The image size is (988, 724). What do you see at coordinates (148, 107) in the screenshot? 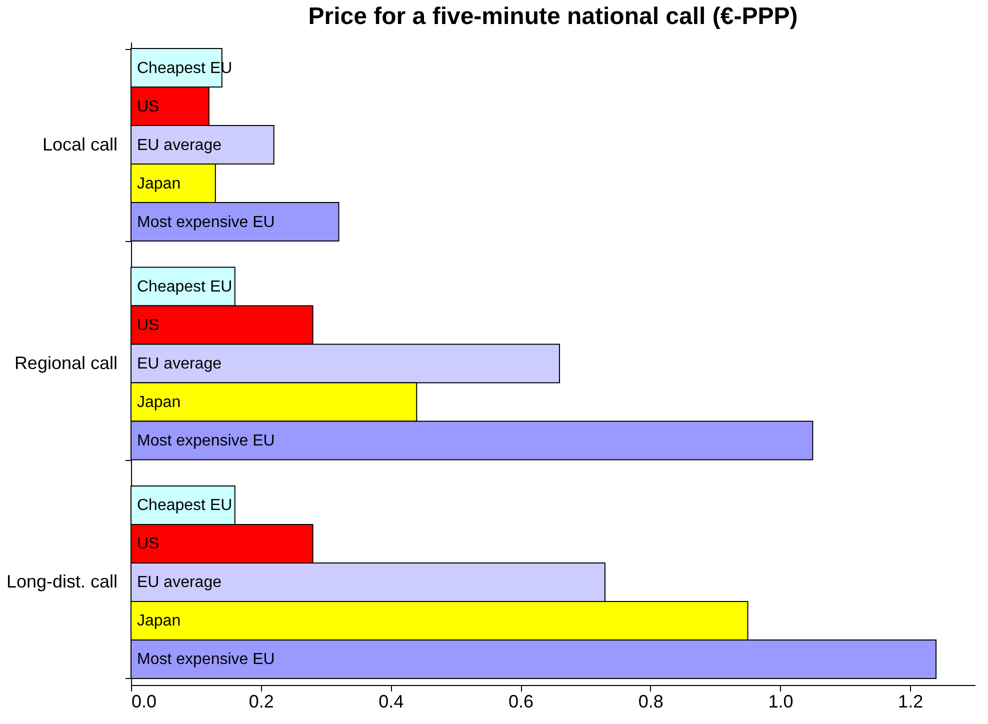
I see `series-label: US` at bounding box center [148, 107].